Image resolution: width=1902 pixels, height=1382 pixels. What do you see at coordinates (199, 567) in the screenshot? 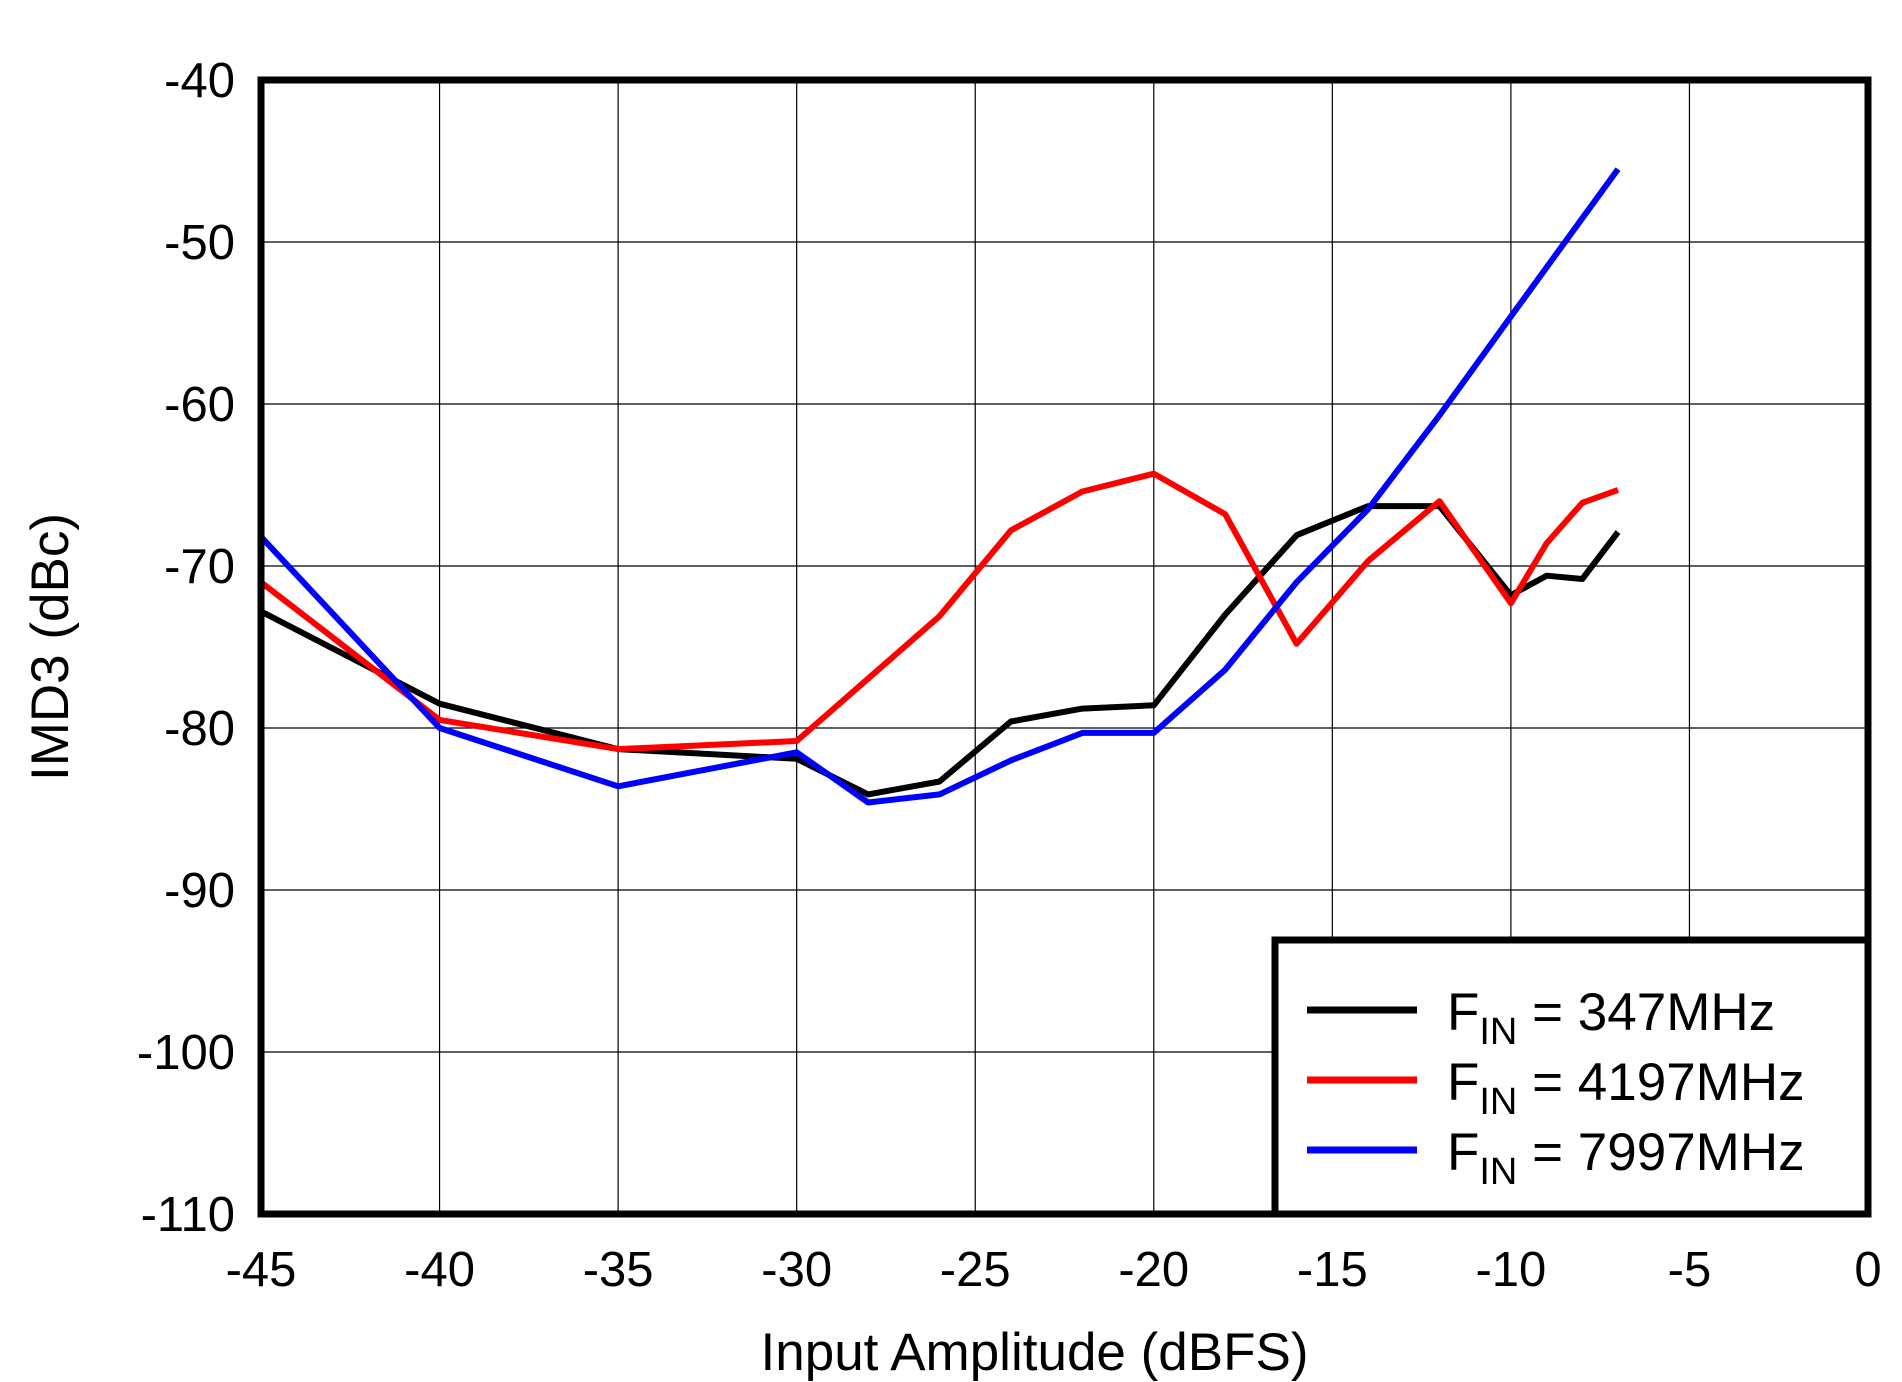
I see `y-tick-label: -70` at bounding box center [199, 567].